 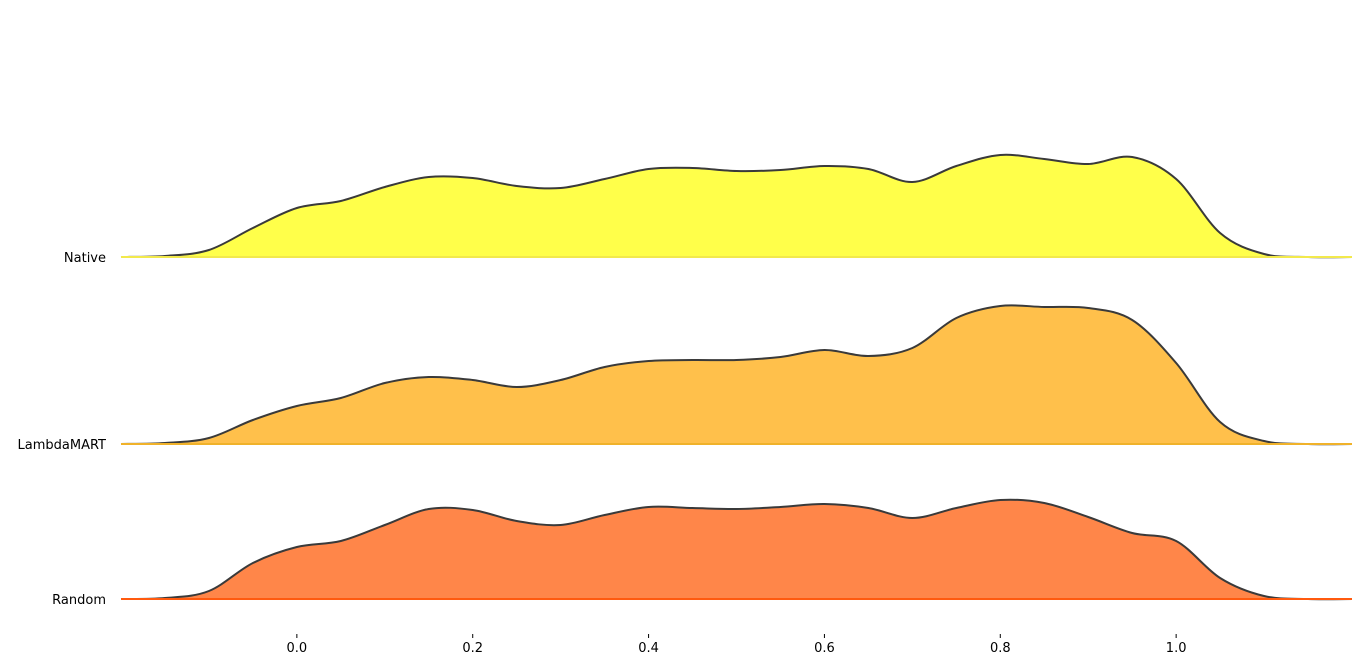 I want to click on ridge-random, so click(x=736, y=549).